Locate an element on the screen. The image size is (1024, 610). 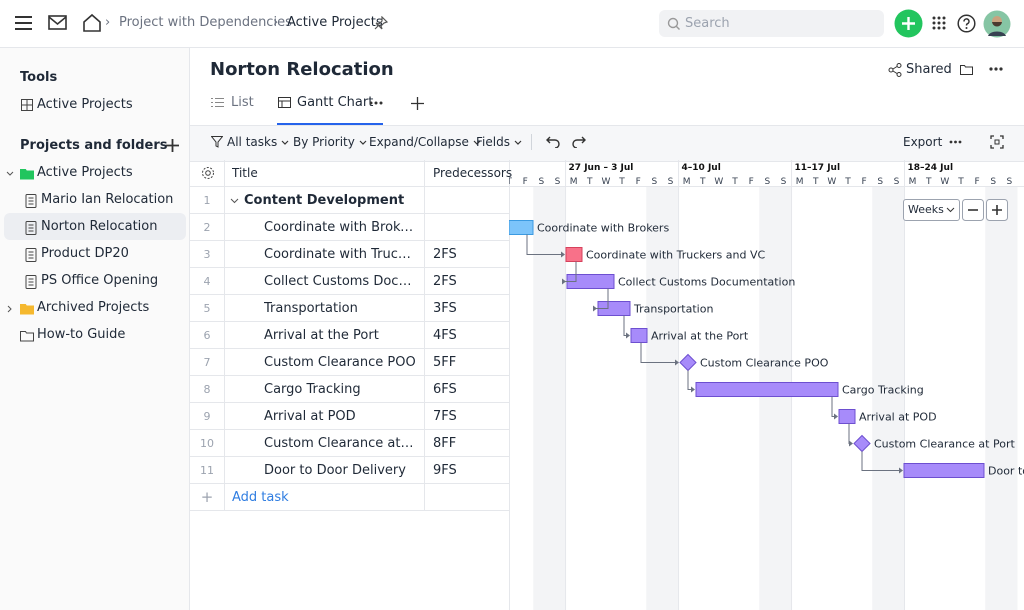
row-number: 8 is located at coordinates (207, 389).